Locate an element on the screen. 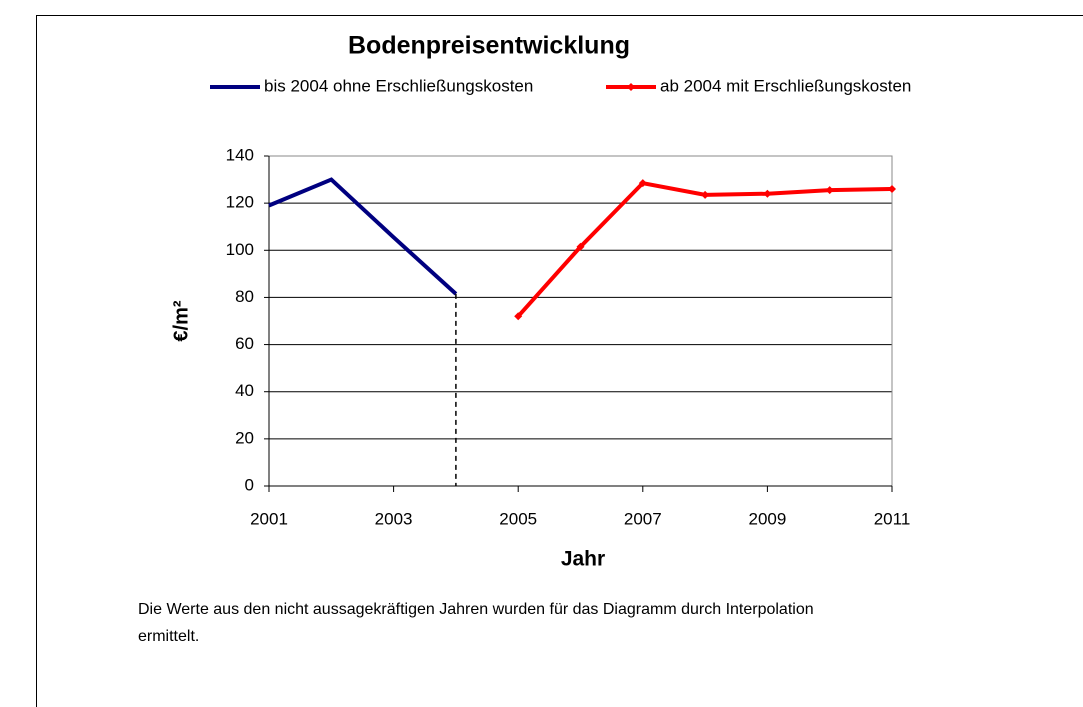  x-tick-label: 2003 is located at coordinates (394, 518).